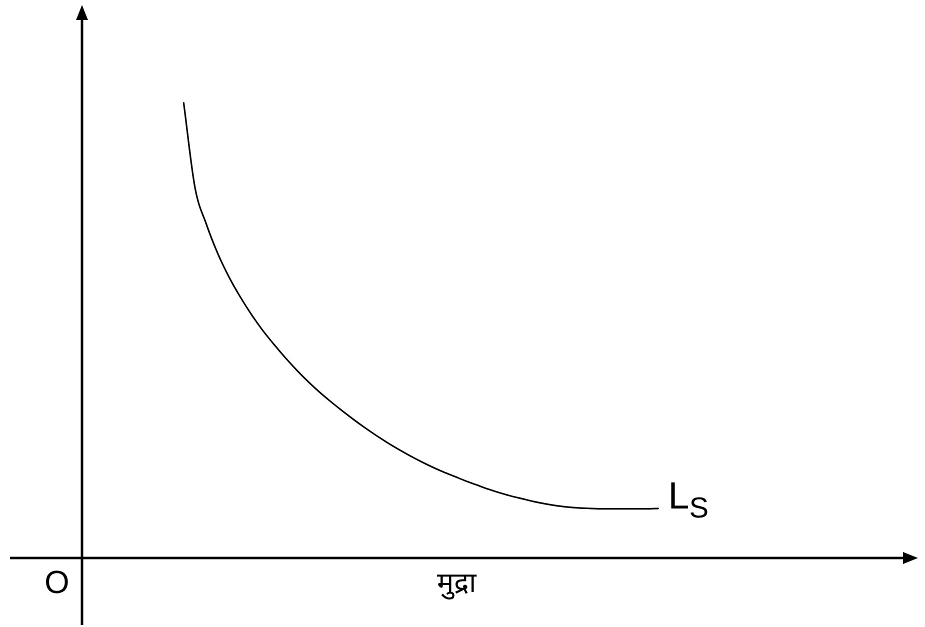  I want to click on text: O, so click(57, 582).